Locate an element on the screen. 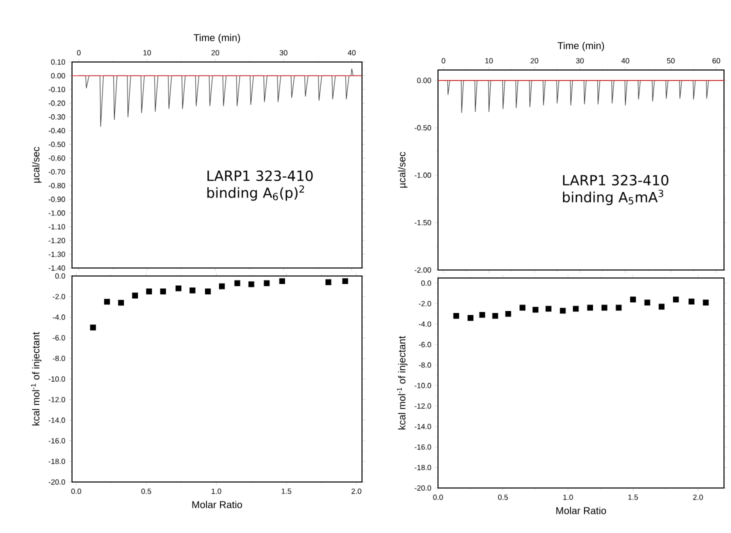  annotation: LARP1 323-410 binding A$_{6}$(p)$^{2}$ is located at coordinates (260, 185).